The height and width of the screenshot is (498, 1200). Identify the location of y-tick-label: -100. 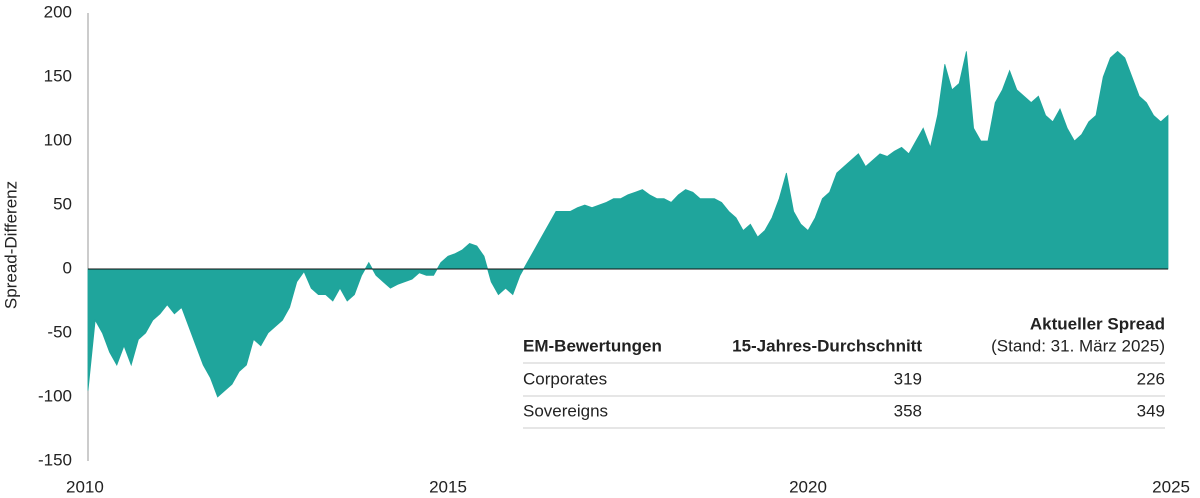
(55, 395).